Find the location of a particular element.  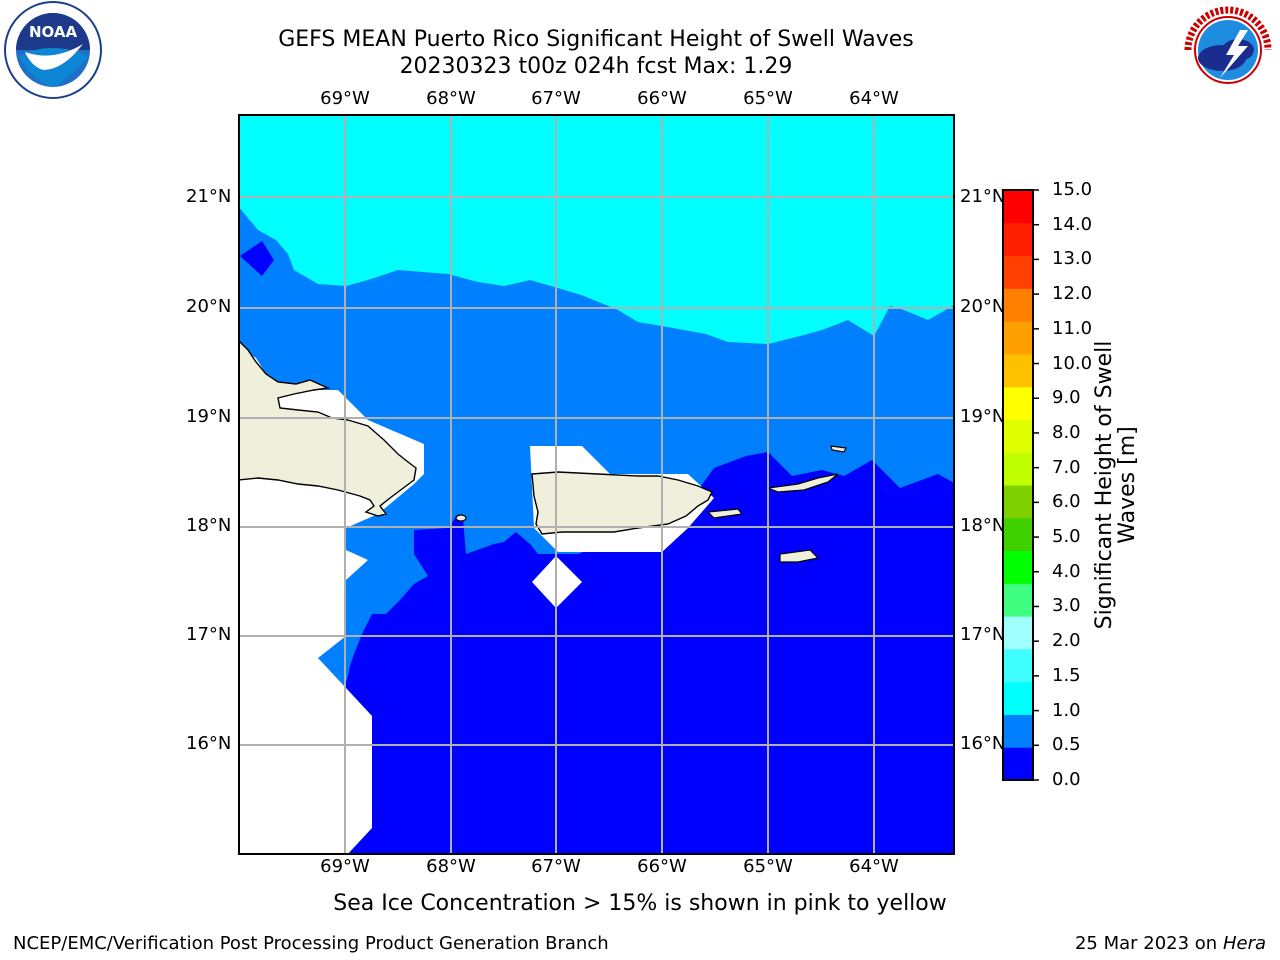

colorbar-tick-label: 1.0 is located at coordinates (1066, 710).